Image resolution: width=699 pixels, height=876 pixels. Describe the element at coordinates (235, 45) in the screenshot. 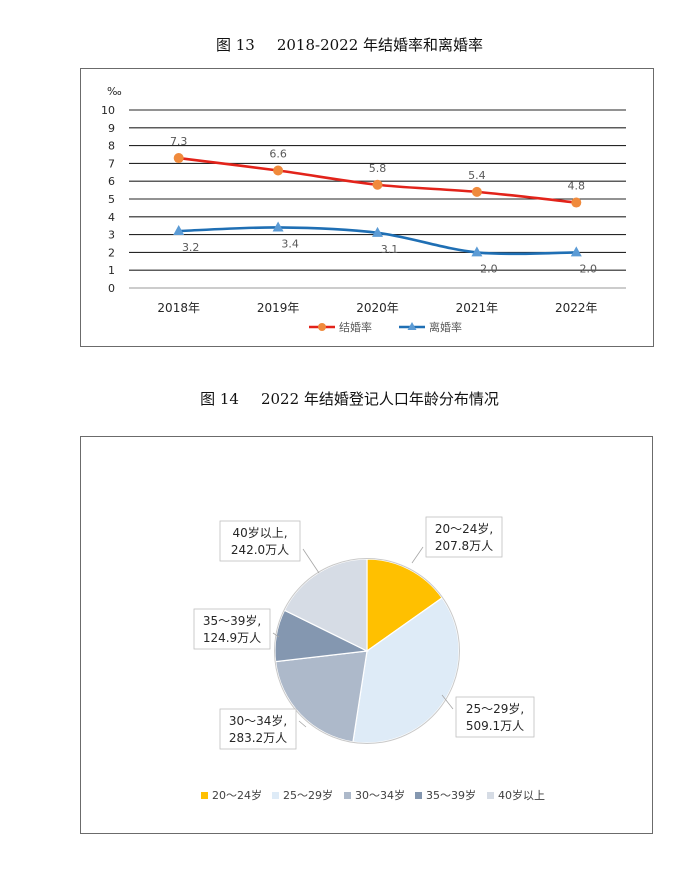

I see `figure-13-number: 图 13` at that location.